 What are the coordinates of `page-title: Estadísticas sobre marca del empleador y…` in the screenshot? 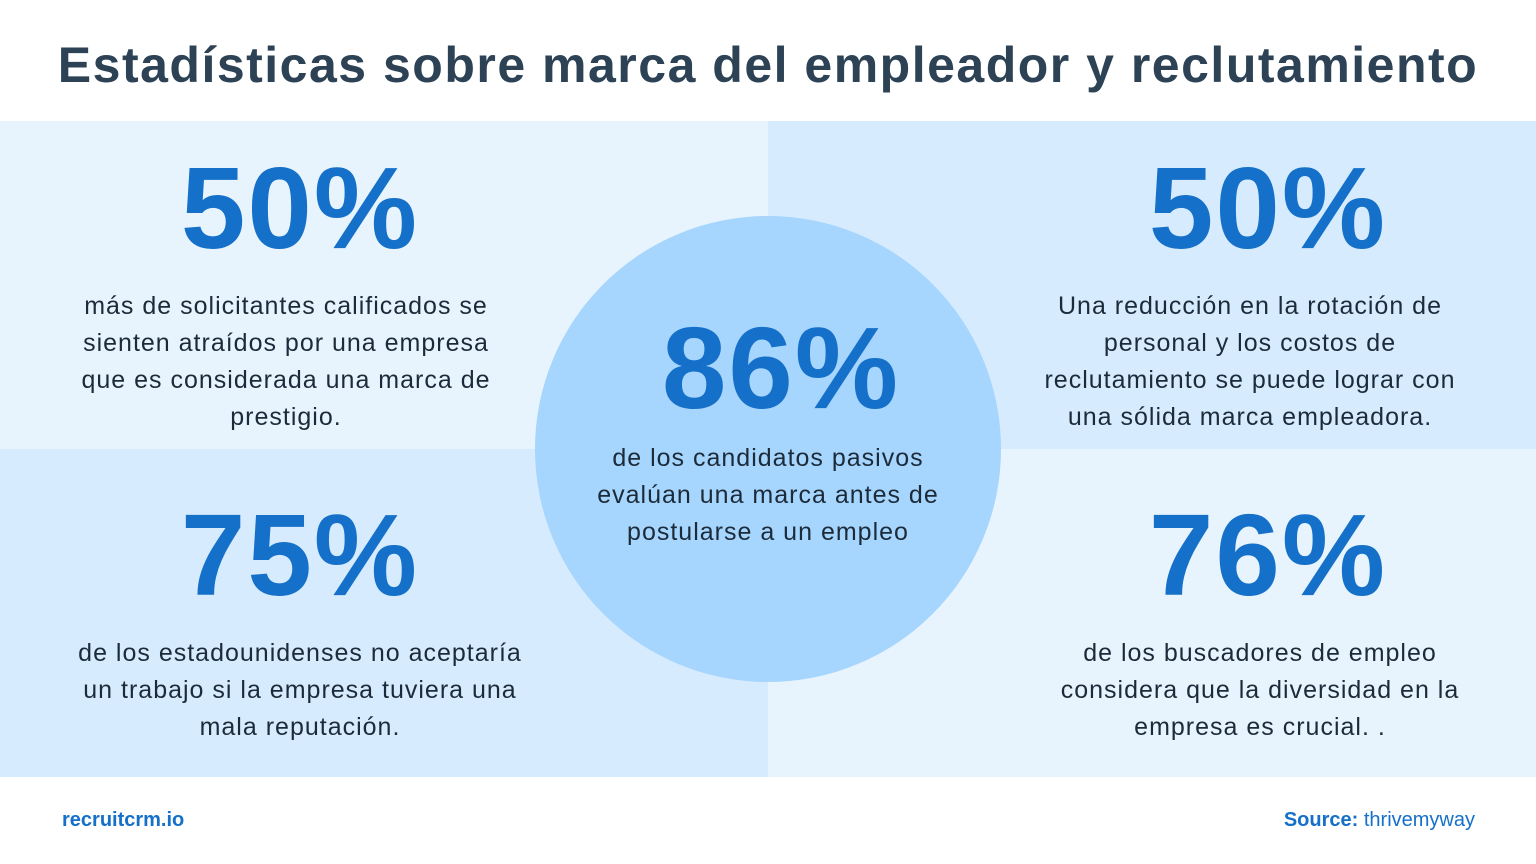 It's located at (768, 65).